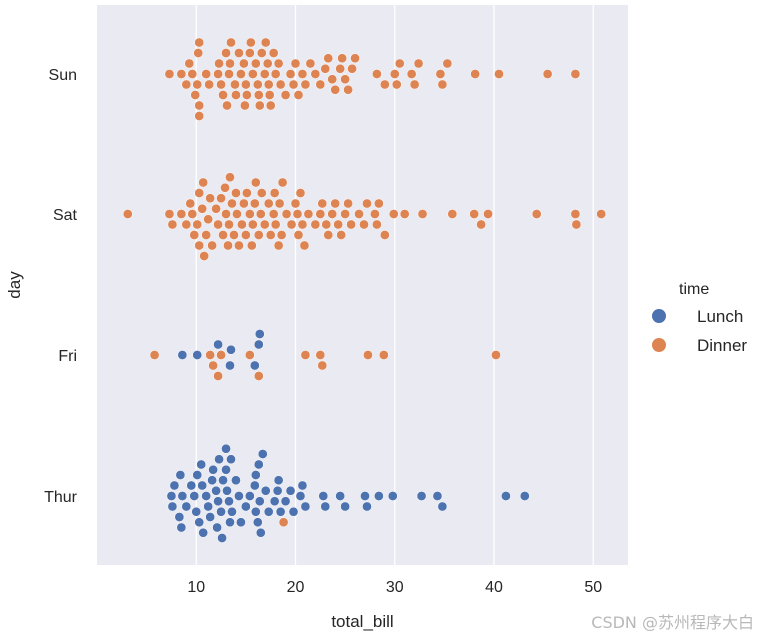  What do you see at coordinates (720, 316) in the screenshot?
I see `legend-label: Lunch` at bounding box center [720, 316].